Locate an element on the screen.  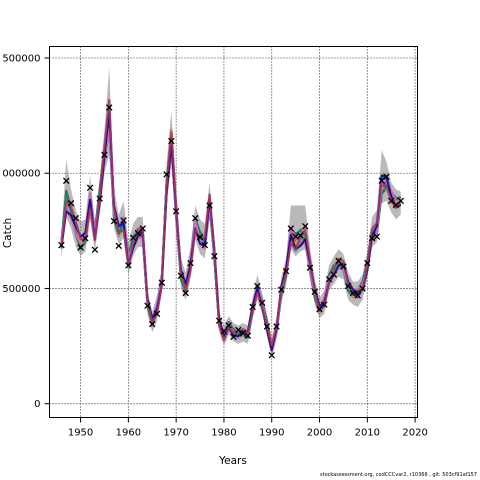
x-tick-label: 1970 is located at coordinates (175, 433).